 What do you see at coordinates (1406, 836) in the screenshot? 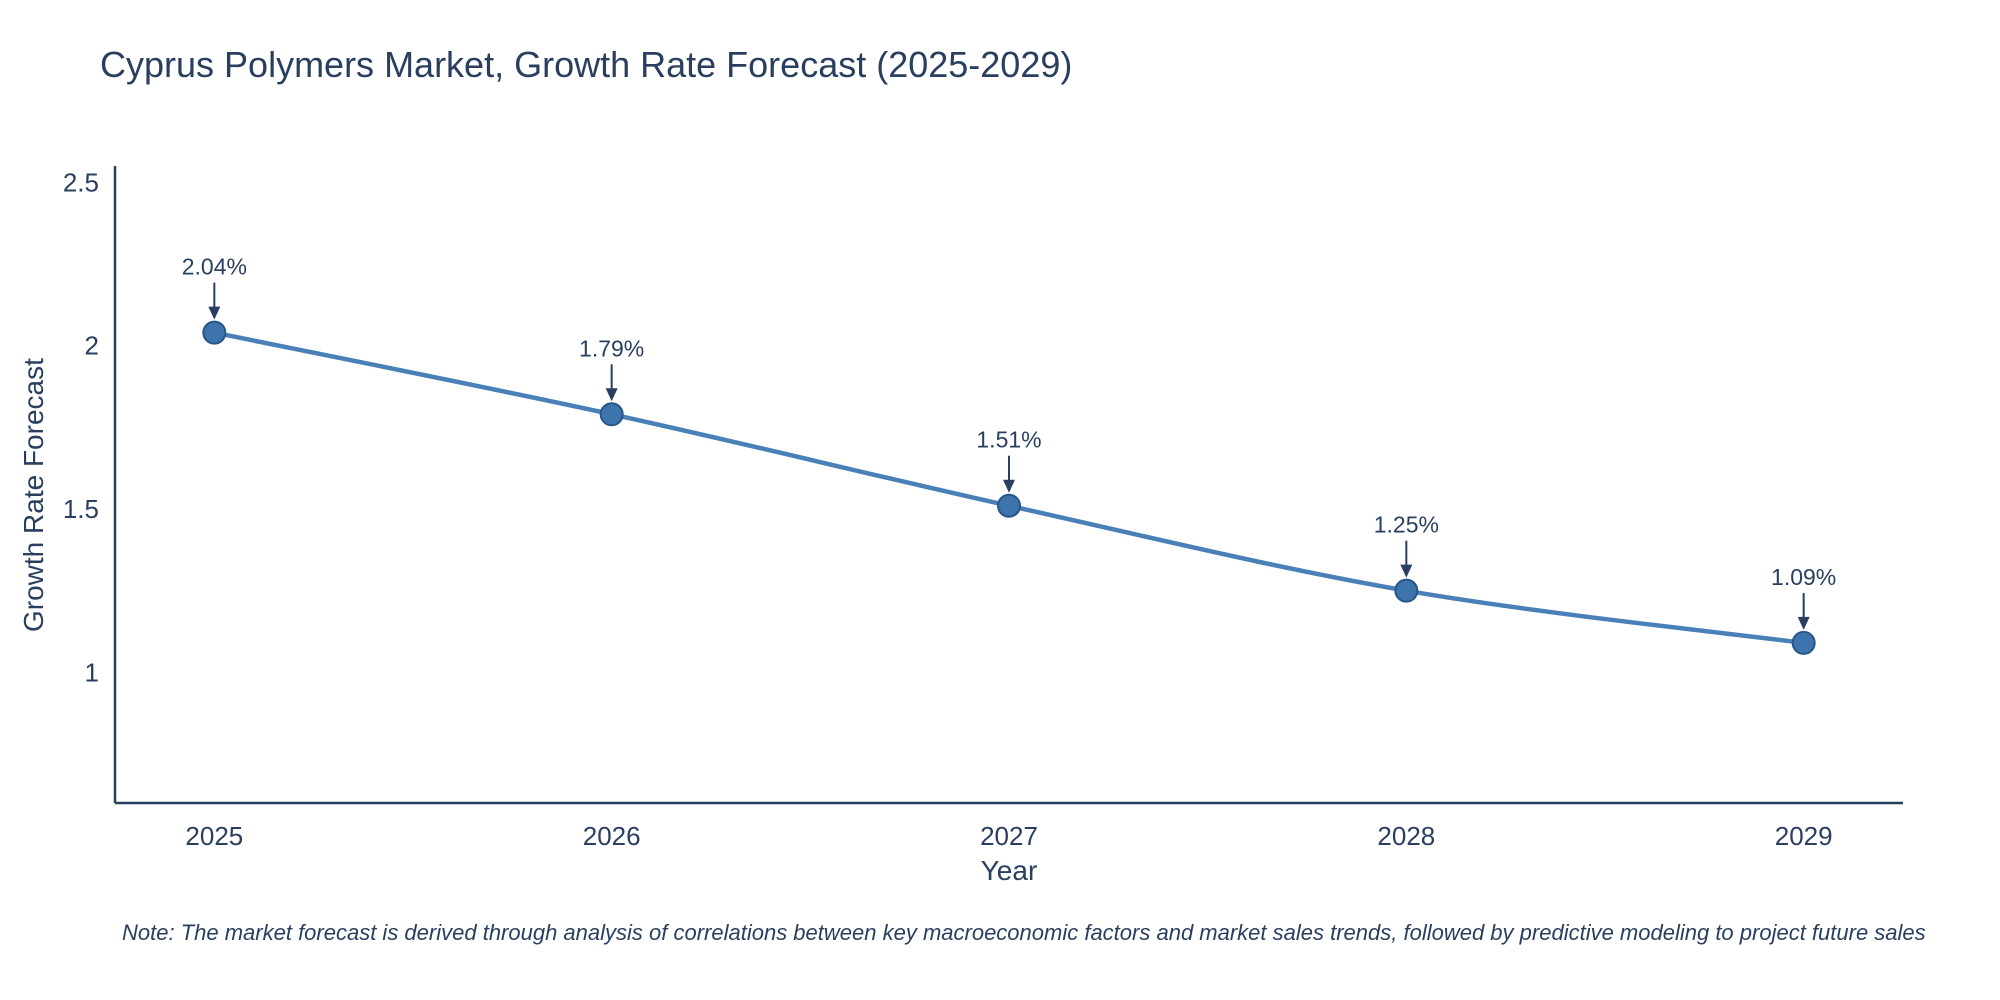
I see `x-tick-label: 2028` at bounding box center [1406, 836].